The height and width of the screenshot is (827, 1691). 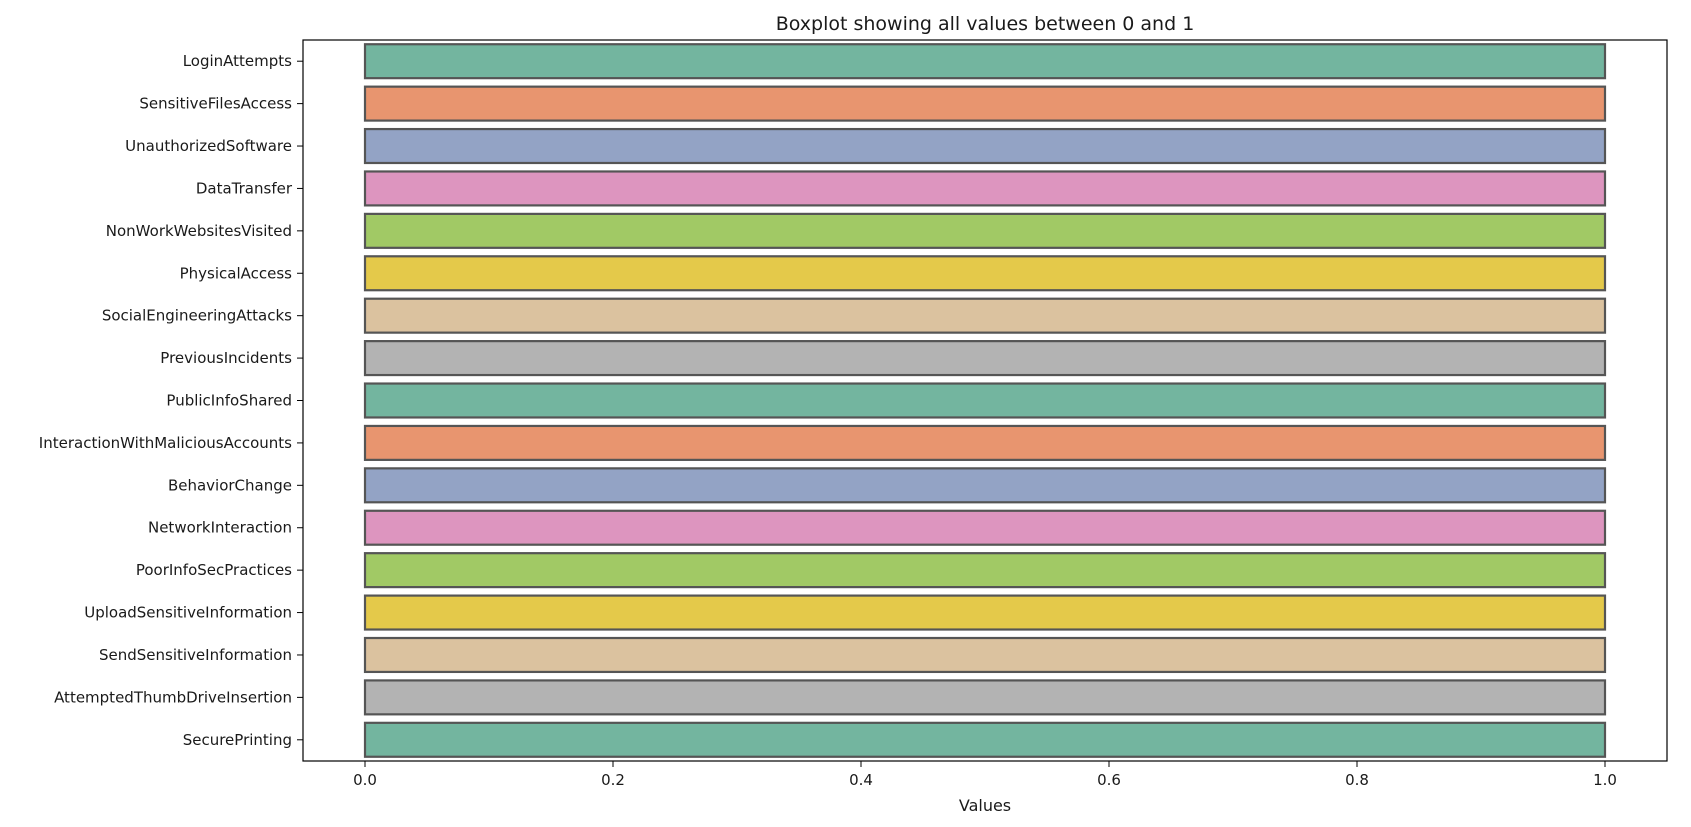 I want to click on box-SecurePrinting, so click(x=985, y=739).